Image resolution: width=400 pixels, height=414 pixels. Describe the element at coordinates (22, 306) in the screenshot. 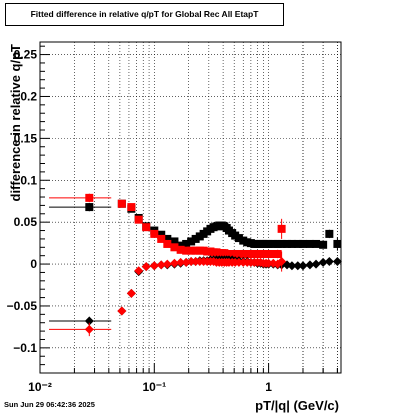

I see `y-tick-label: −0.05` at that location.